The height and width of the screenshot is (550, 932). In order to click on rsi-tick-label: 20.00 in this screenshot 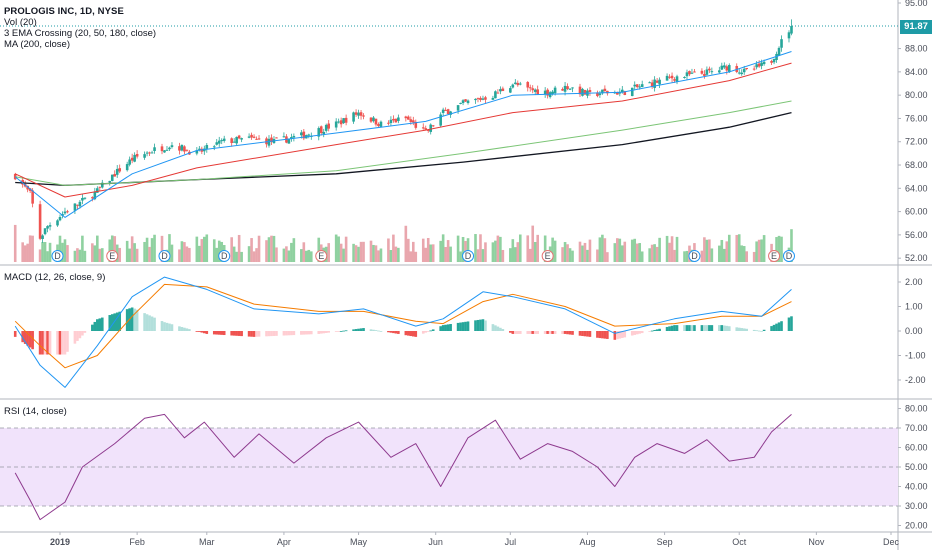, I will do `click(916, 526)`.